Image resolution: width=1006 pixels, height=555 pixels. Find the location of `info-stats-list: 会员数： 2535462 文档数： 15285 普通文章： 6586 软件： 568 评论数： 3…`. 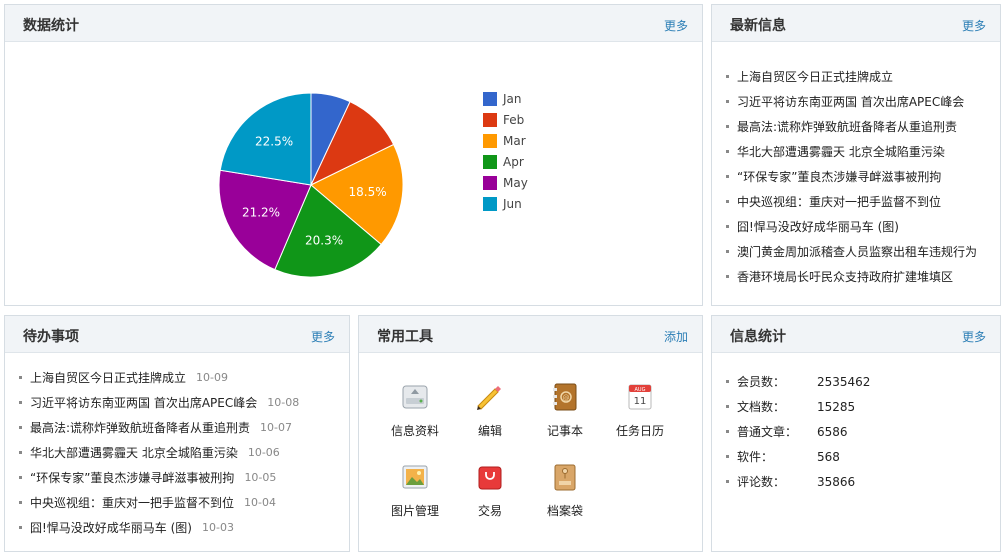

info-stats-list: 会员数： 2535462 文档数： 15285 普通文章： 6586 软件： 568 评论数： 3… is located at coordinates (798, 431).